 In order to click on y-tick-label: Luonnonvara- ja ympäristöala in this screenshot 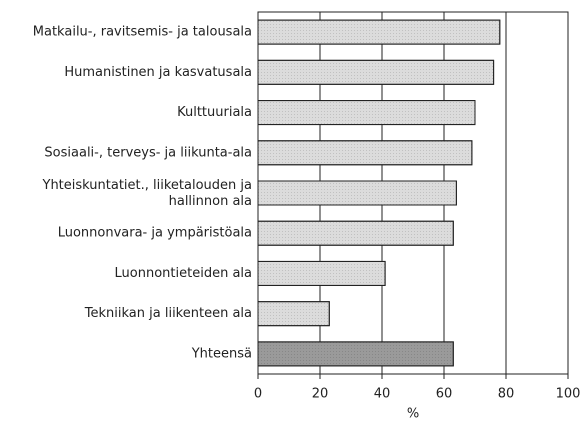, I will do `click(155, 233)`.